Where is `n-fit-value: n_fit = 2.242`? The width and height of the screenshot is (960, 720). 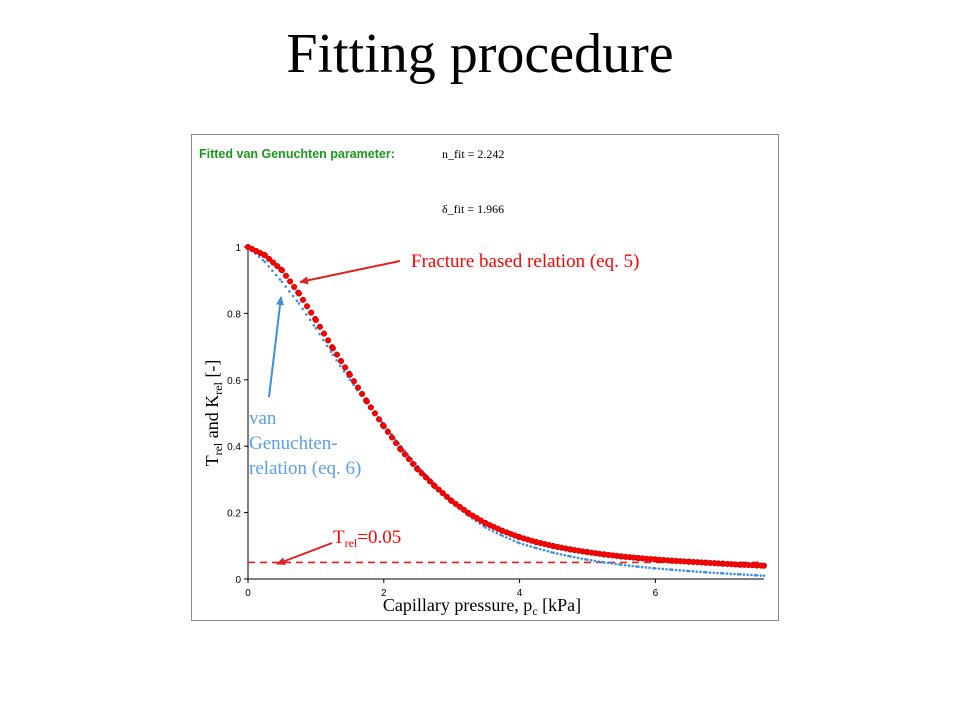
n-fit-value: n_fit = 2.242 is located at coordinates (473, 154).